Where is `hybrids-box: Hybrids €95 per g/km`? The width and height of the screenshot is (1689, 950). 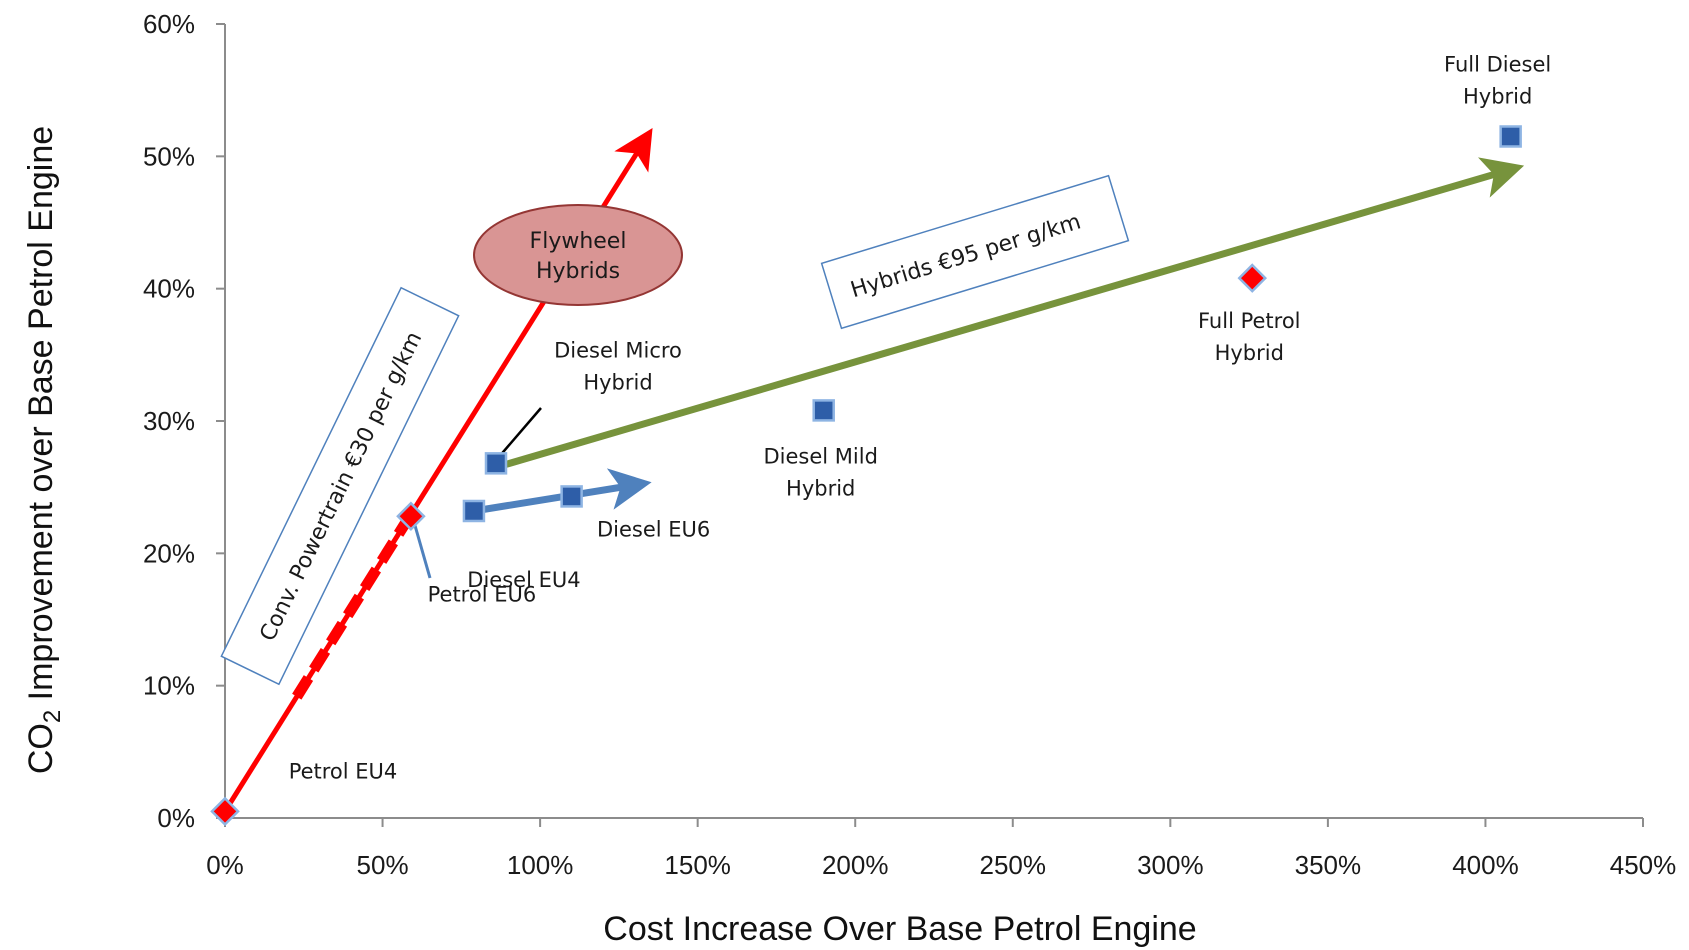 hybrids-box: Hybrids €95 per g/km is located at coordinates (975, 252).